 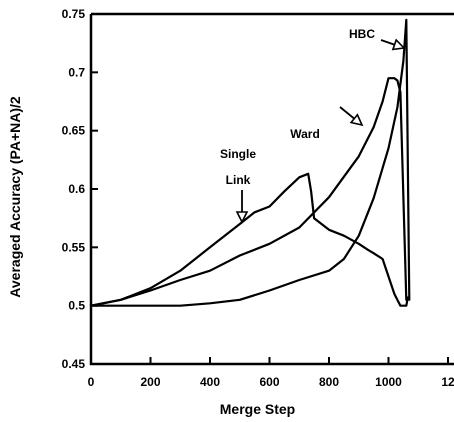 I want to click on x-tick-label: 600, so click(x=269, y=382).